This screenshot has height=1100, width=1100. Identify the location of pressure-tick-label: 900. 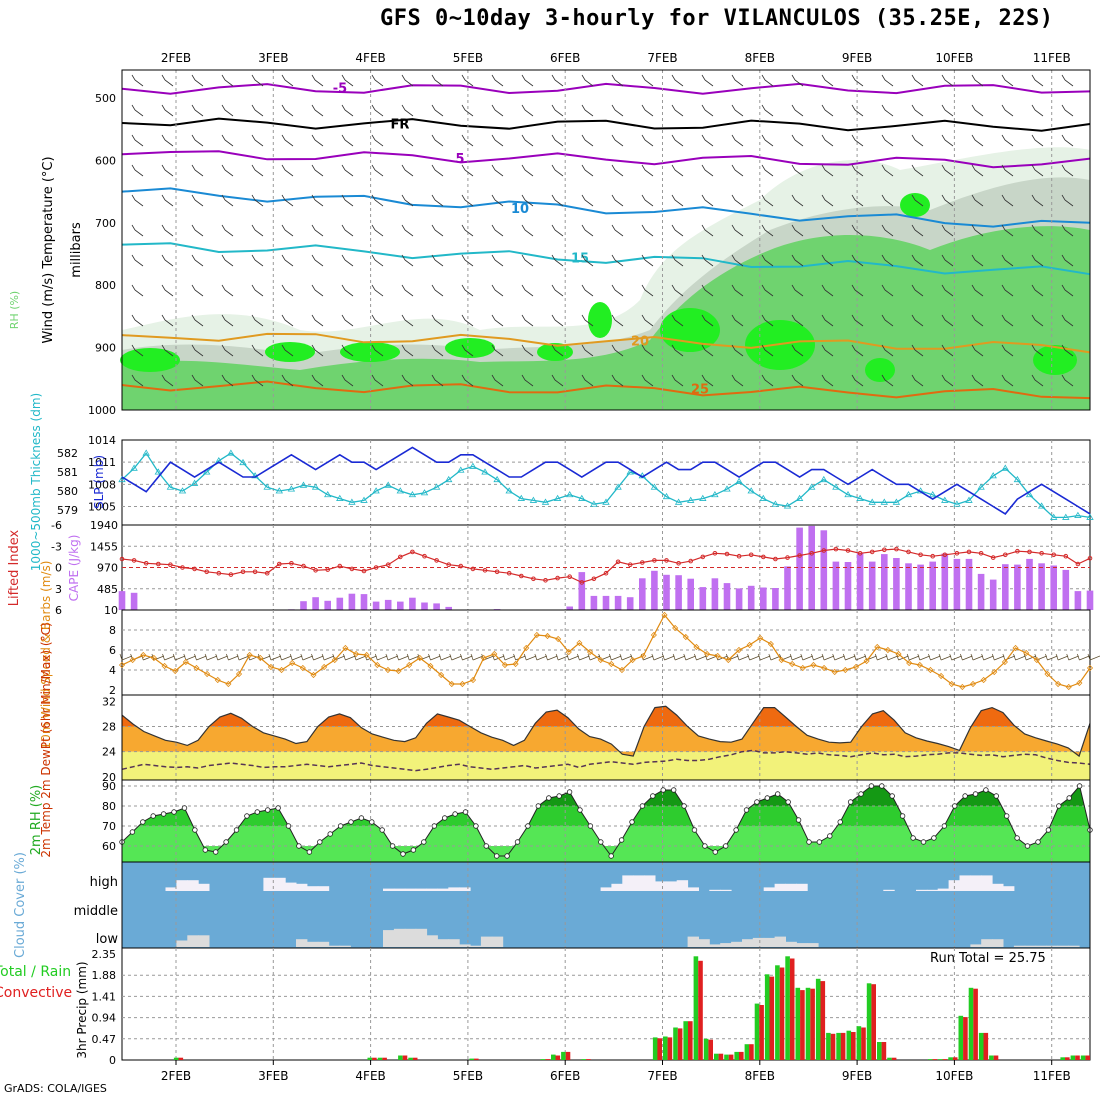
(105, 348).